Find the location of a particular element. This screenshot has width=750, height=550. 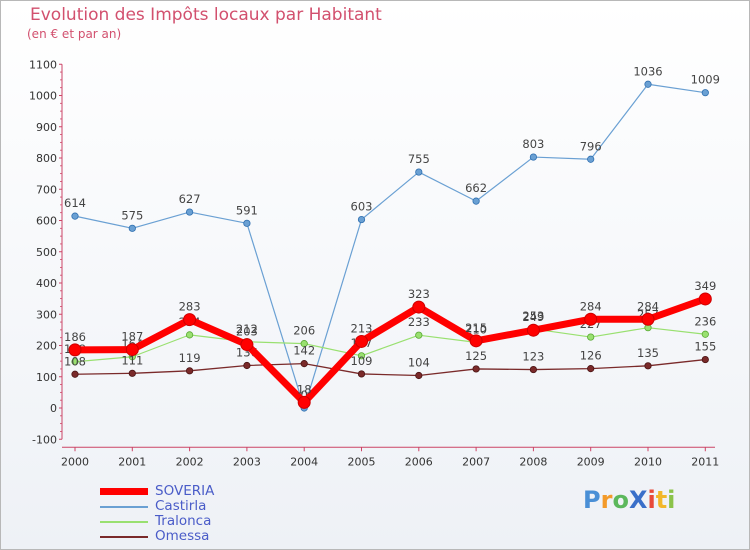

x-tick-label: 2011 is located at coordinates (705, 461).